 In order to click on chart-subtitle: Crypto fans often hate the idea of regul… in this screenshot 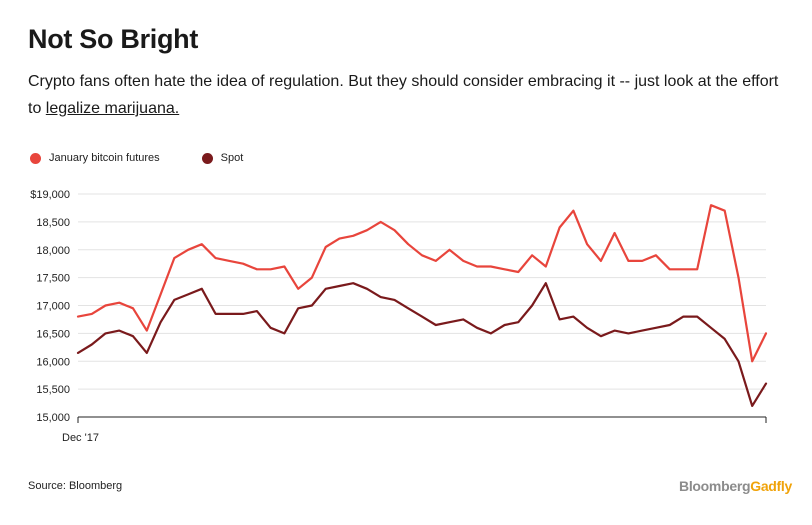, I will do `click(408, 95)`.